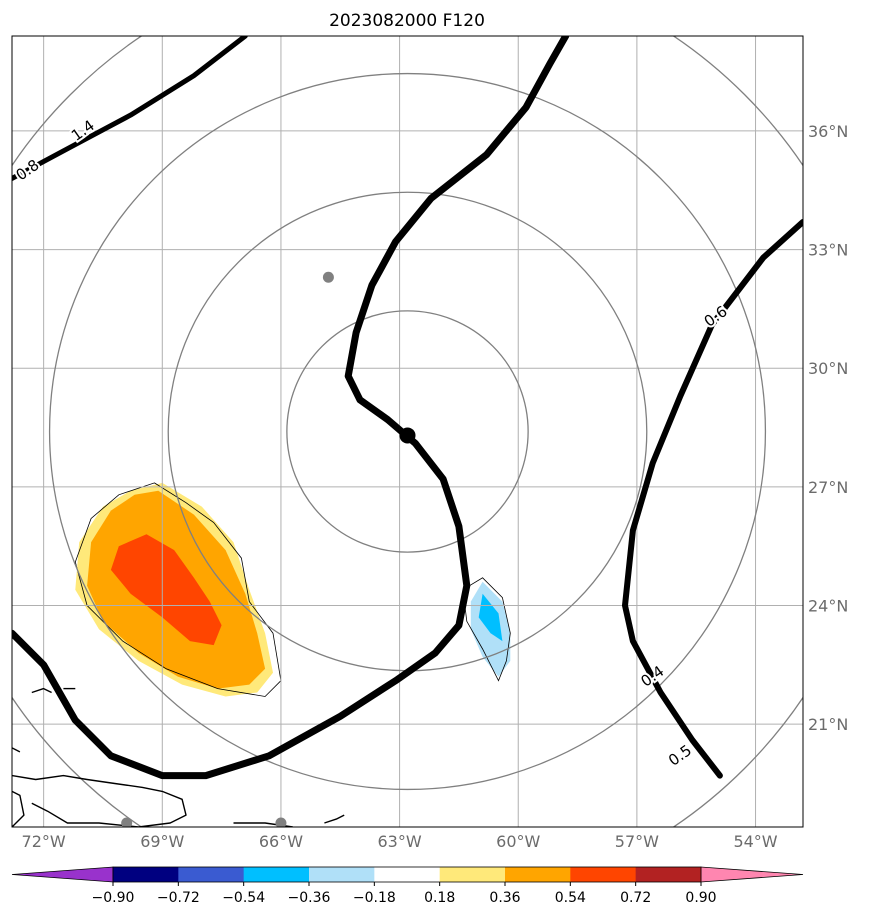 The width and height of the screenshot is (869, 922). What do you see at coordinates (407, 435) in the screenshot?
I see `storm-center-marker` at bounding box center [407, 435].